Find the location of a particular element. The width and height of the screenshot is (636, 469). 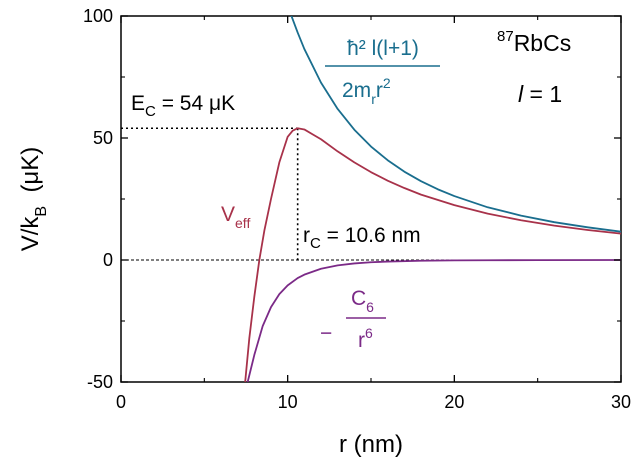

vdw-denominator: r6 is located at coordinates (365, 338).